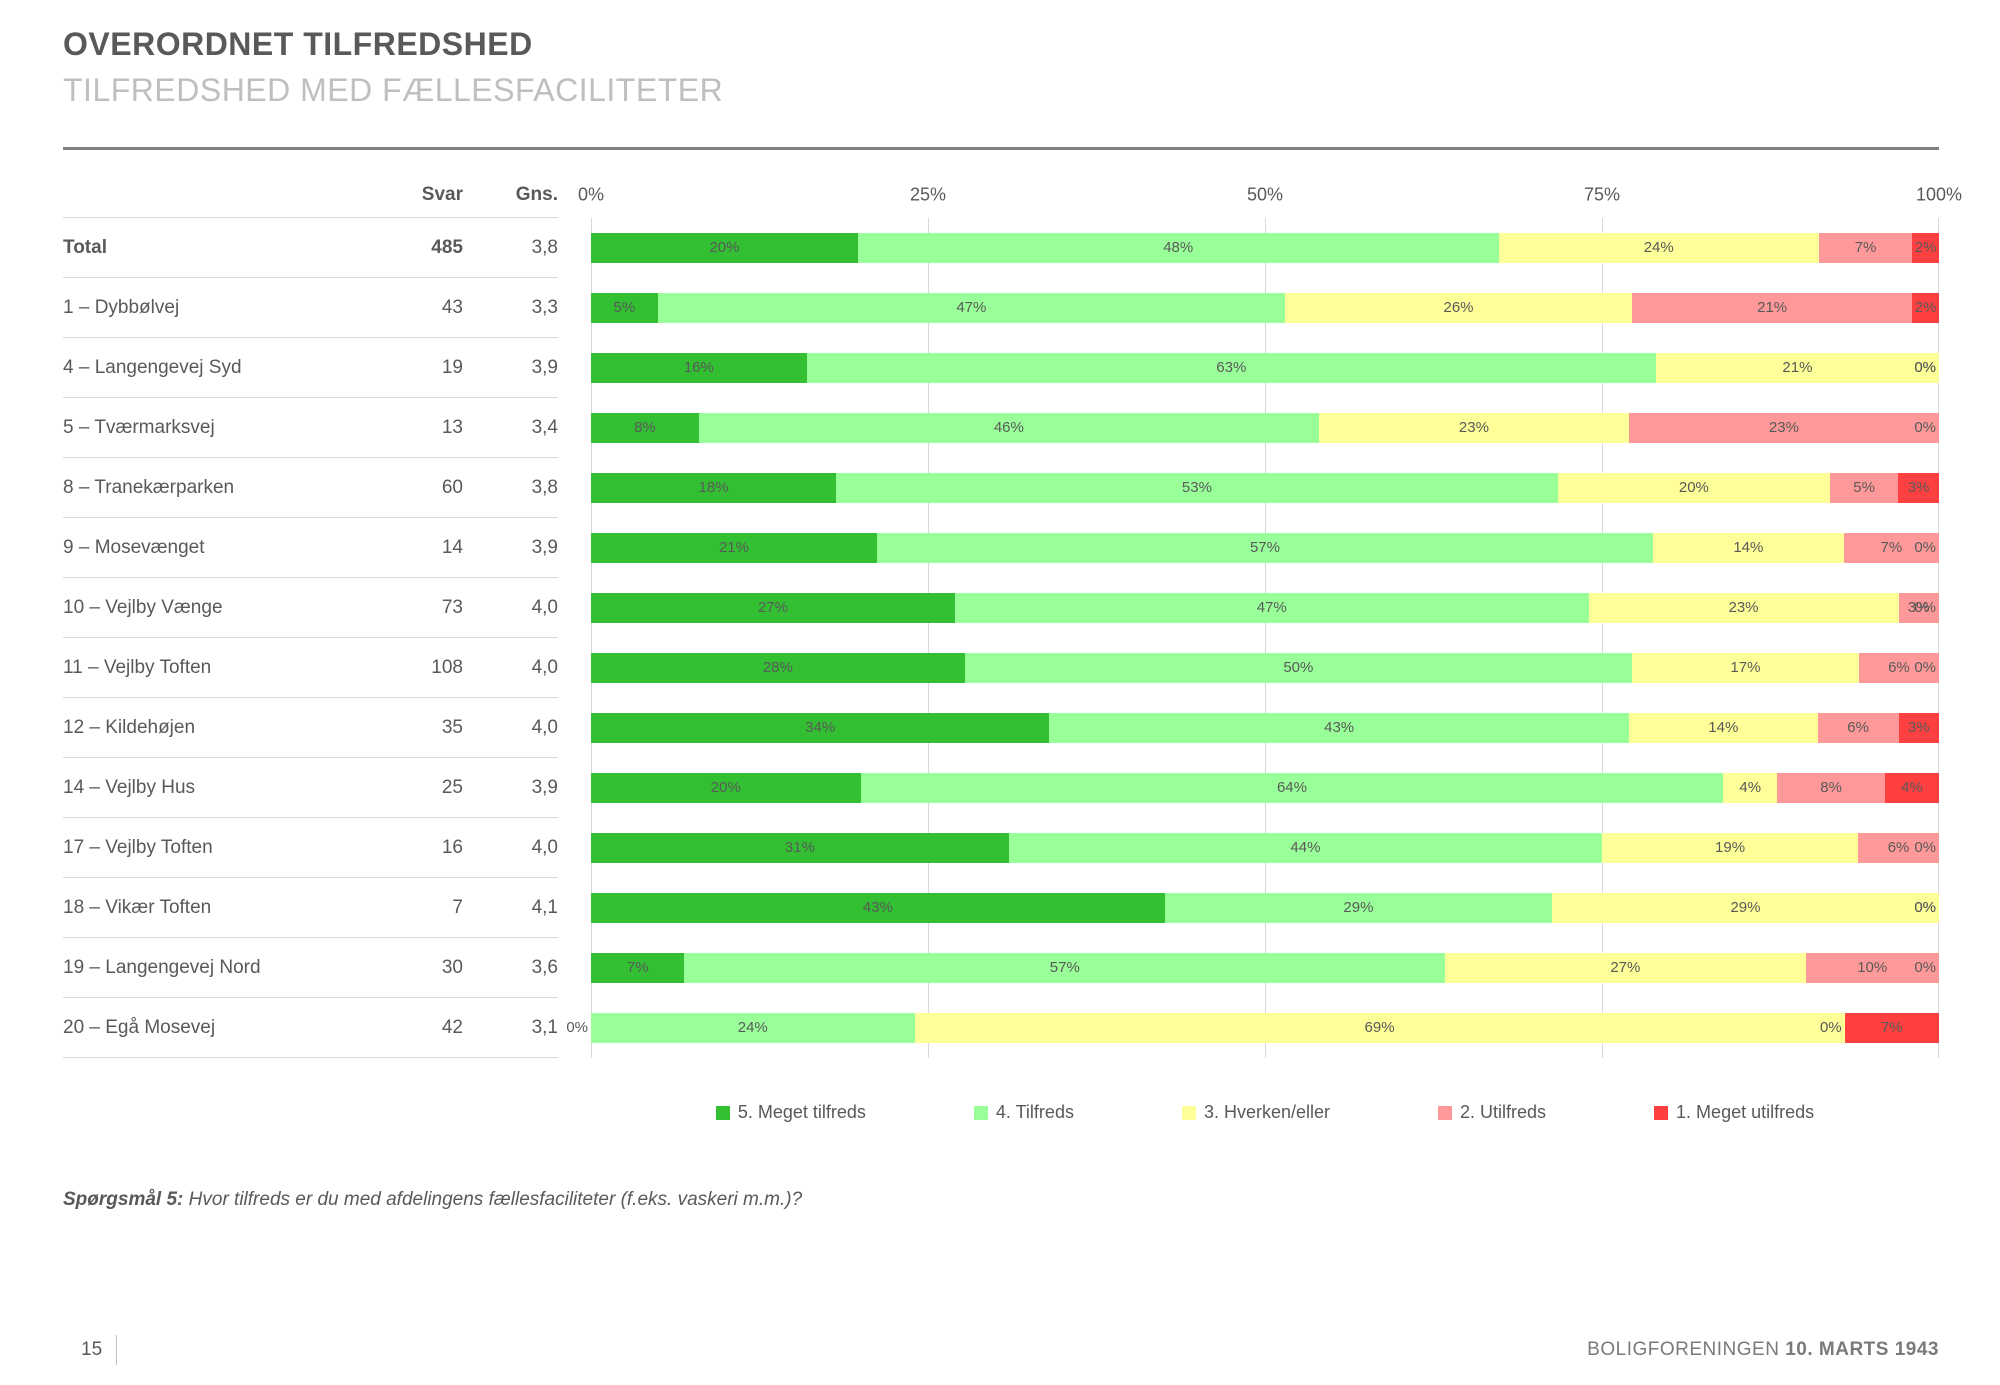 This screenshot has height=1385, width=2000. I want to click on bar-segment-label: 50%, so click(1298, 667).